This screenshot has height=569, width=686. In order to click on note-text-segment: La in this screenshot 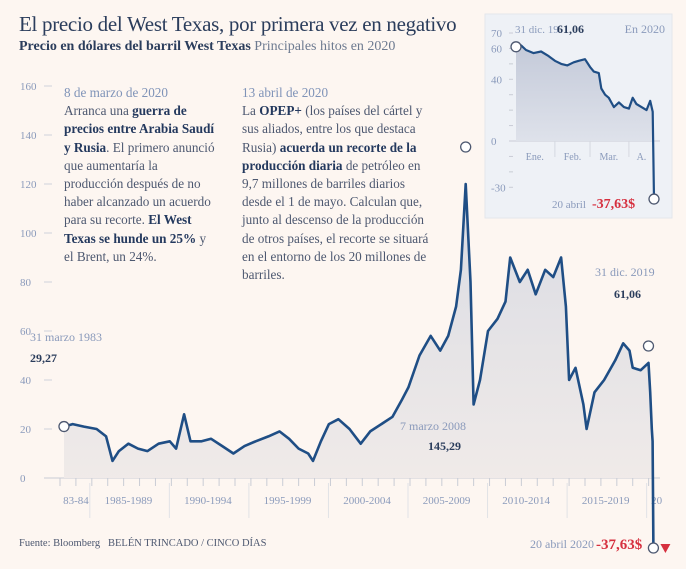, I will do `click(251, 111)`.